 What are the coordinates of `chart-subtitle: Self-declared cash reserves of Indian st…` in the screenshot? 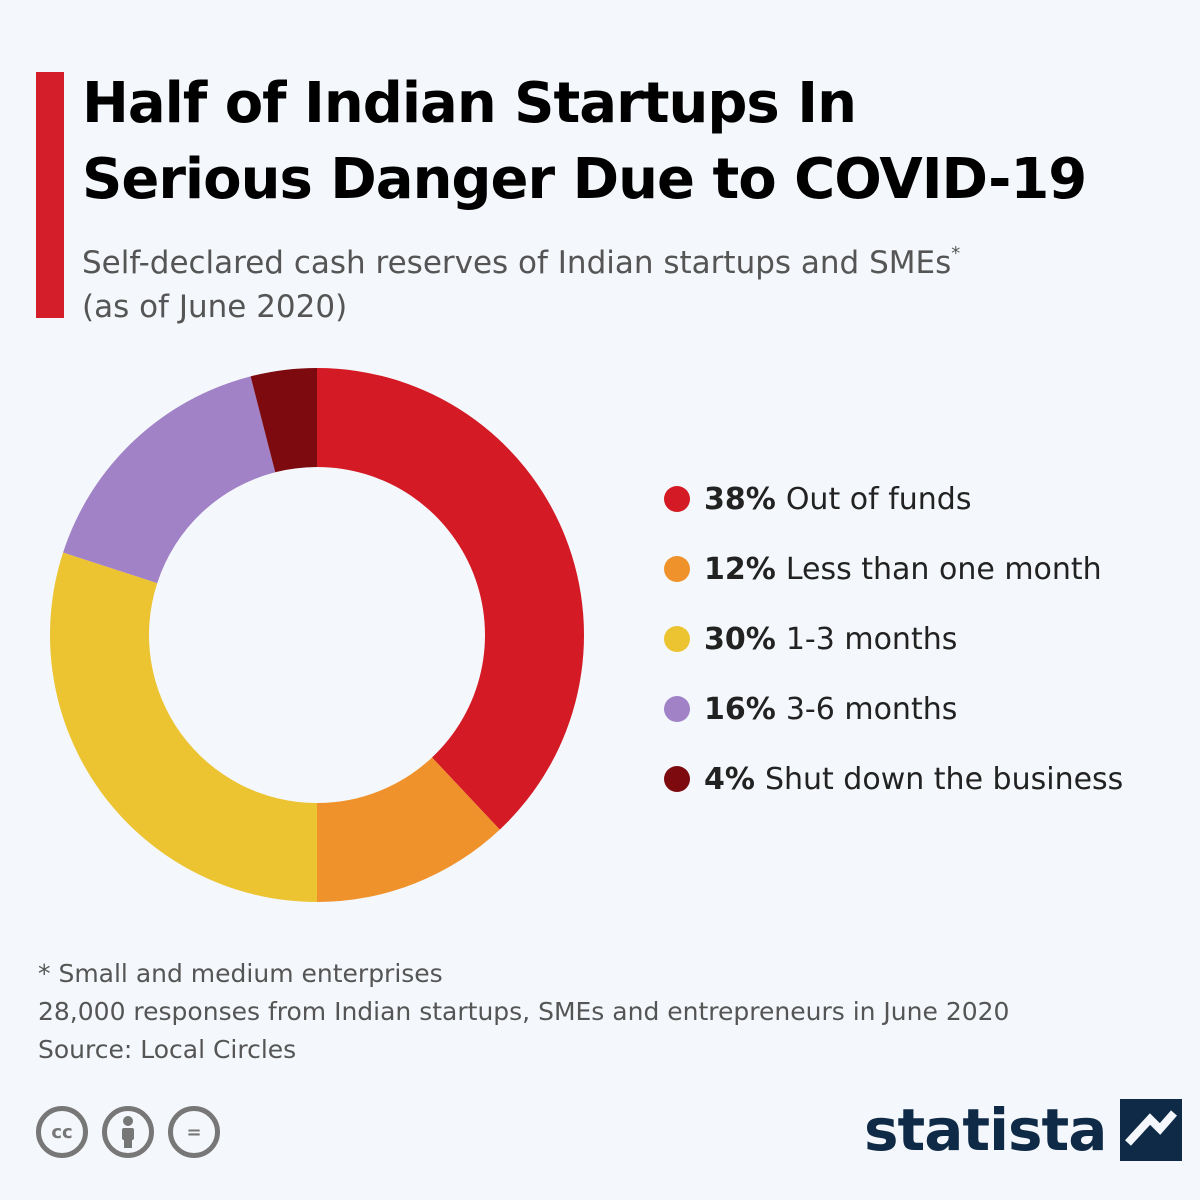 It's located at (632, 280).